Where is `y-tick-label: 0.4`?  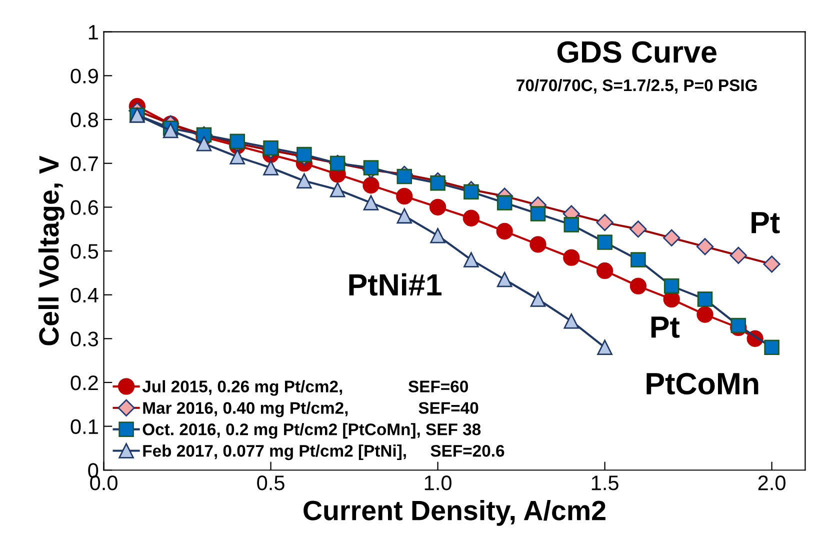
y-tick-label: 0.4 is located at coordinates (84, 295).